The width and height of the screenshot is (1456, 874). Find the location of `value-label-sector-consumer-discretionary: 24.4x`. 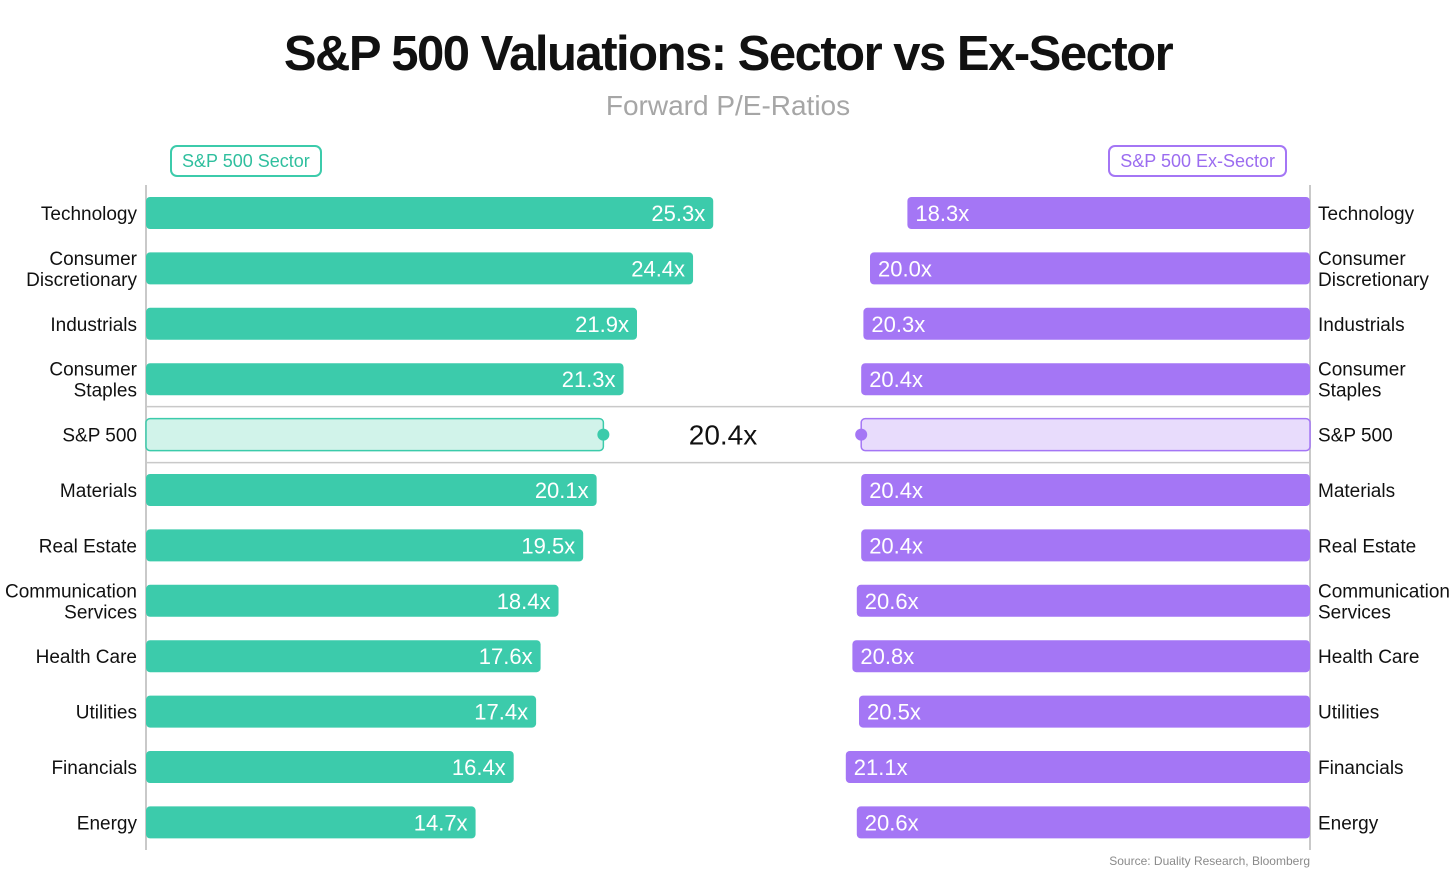

value-label-sector-consumer-discretionary: 24.4x is located at coordinates (658, 268).